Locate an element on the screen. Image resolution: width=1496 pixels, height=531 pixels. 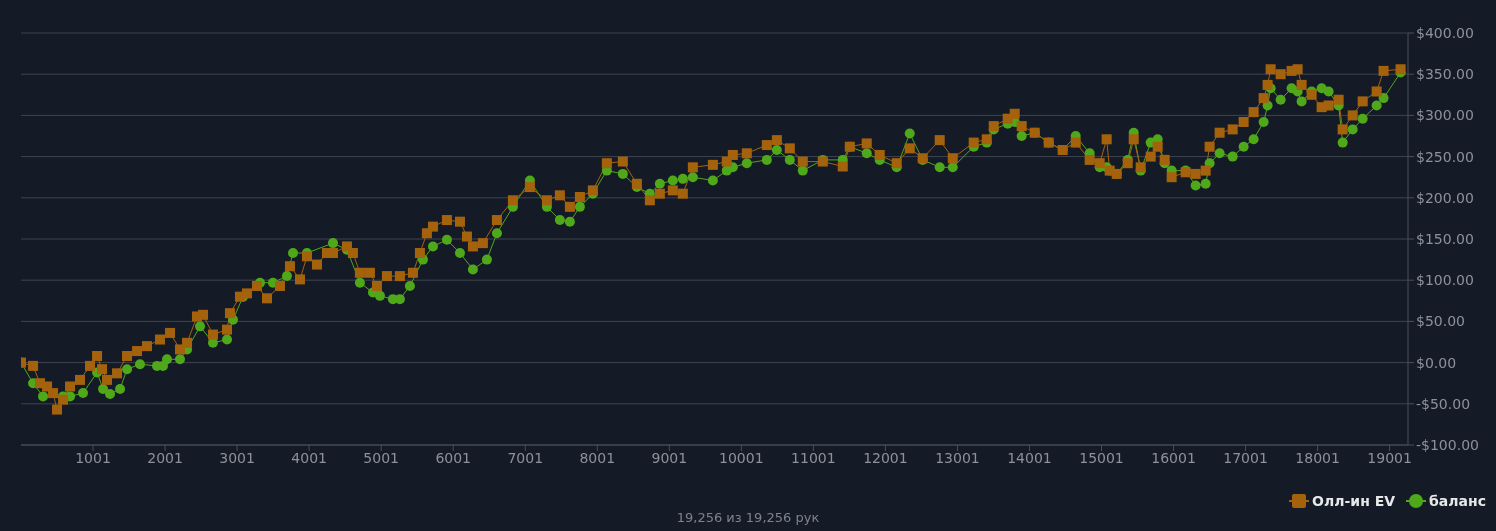
x-tick-label: 4001 is located at coordinates (309, 457).